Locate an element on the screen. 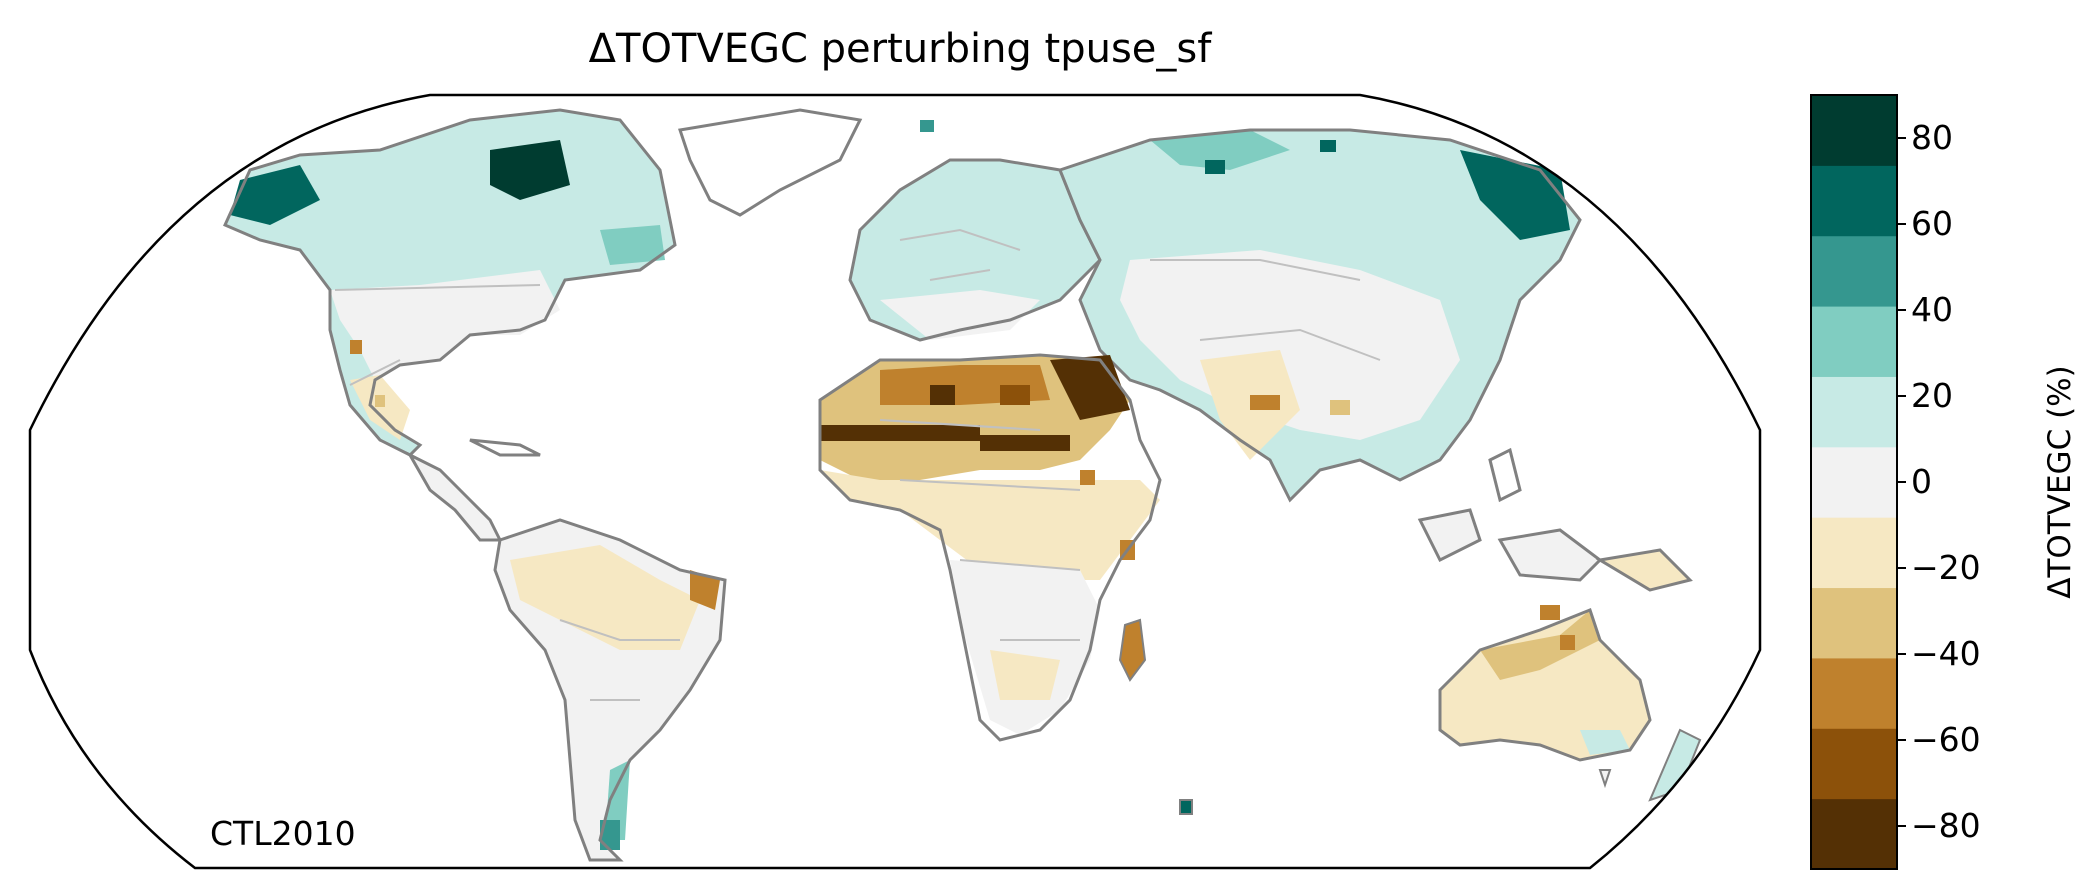 The image size is (2093, 896). colorbar-tick-label: 20 is located at coordinates (1932, 395).